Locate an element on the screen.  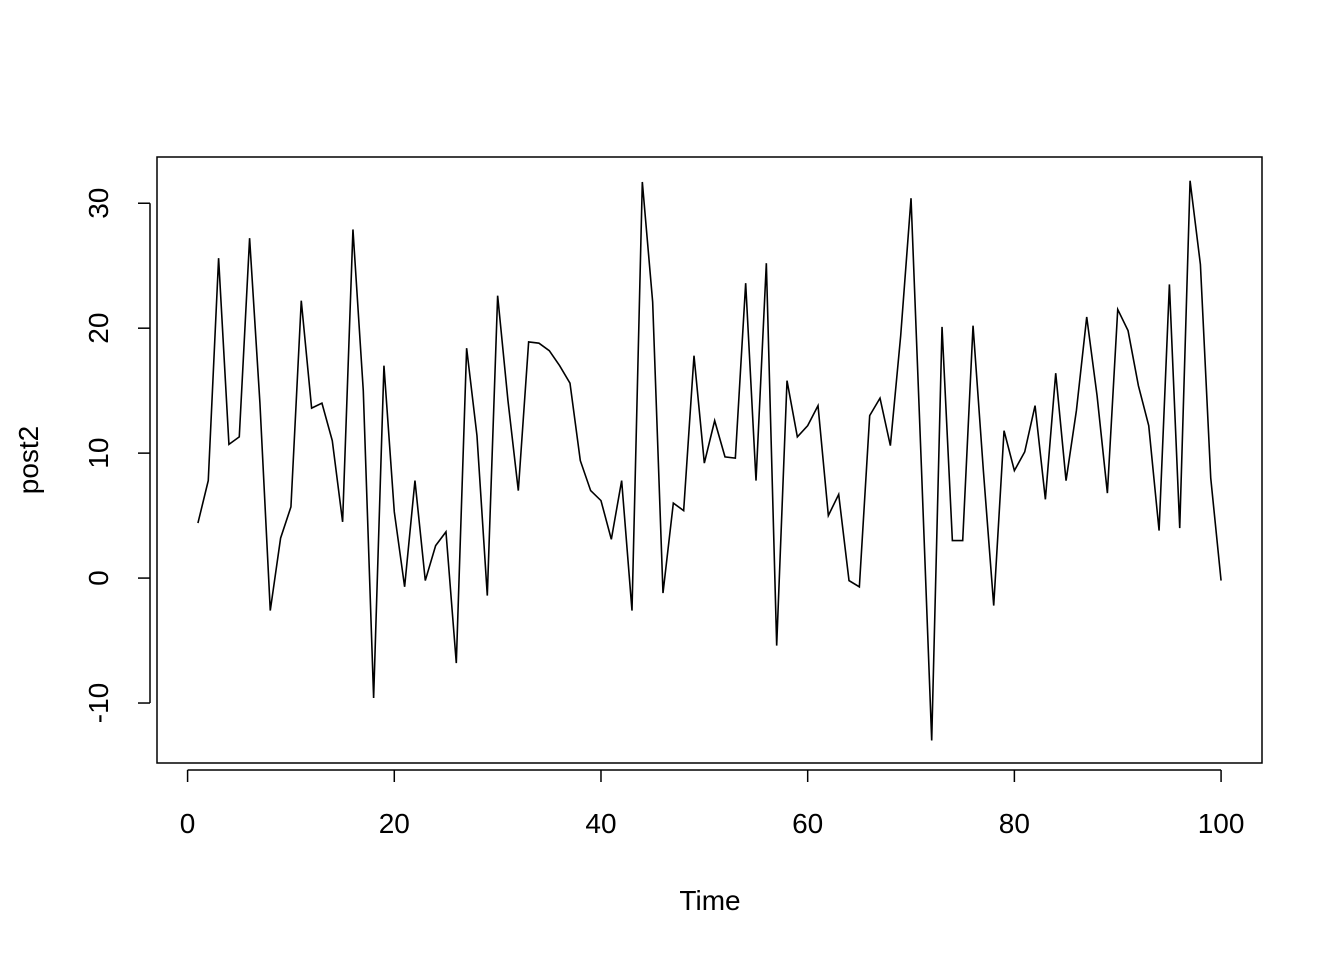
x-tick-label: 40 is located at coordinates (600, 823).